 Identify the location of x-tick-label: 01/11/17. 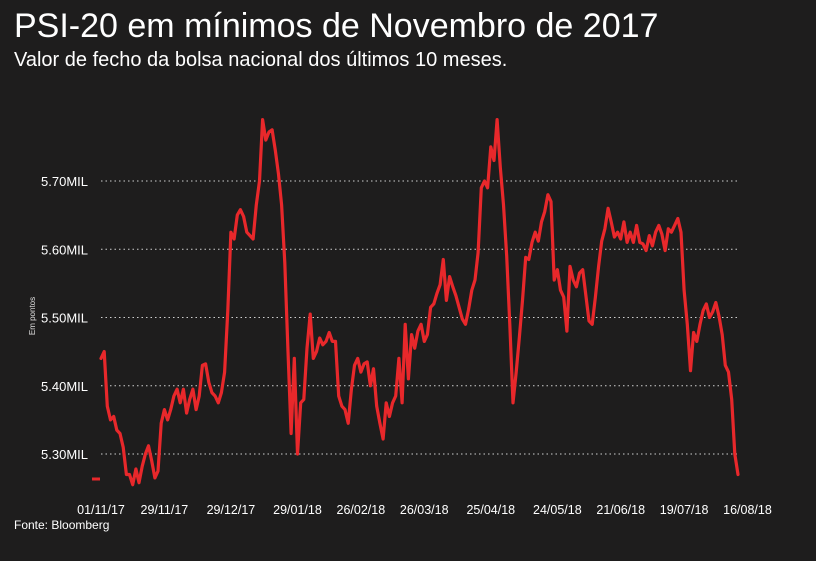
(101, 510).